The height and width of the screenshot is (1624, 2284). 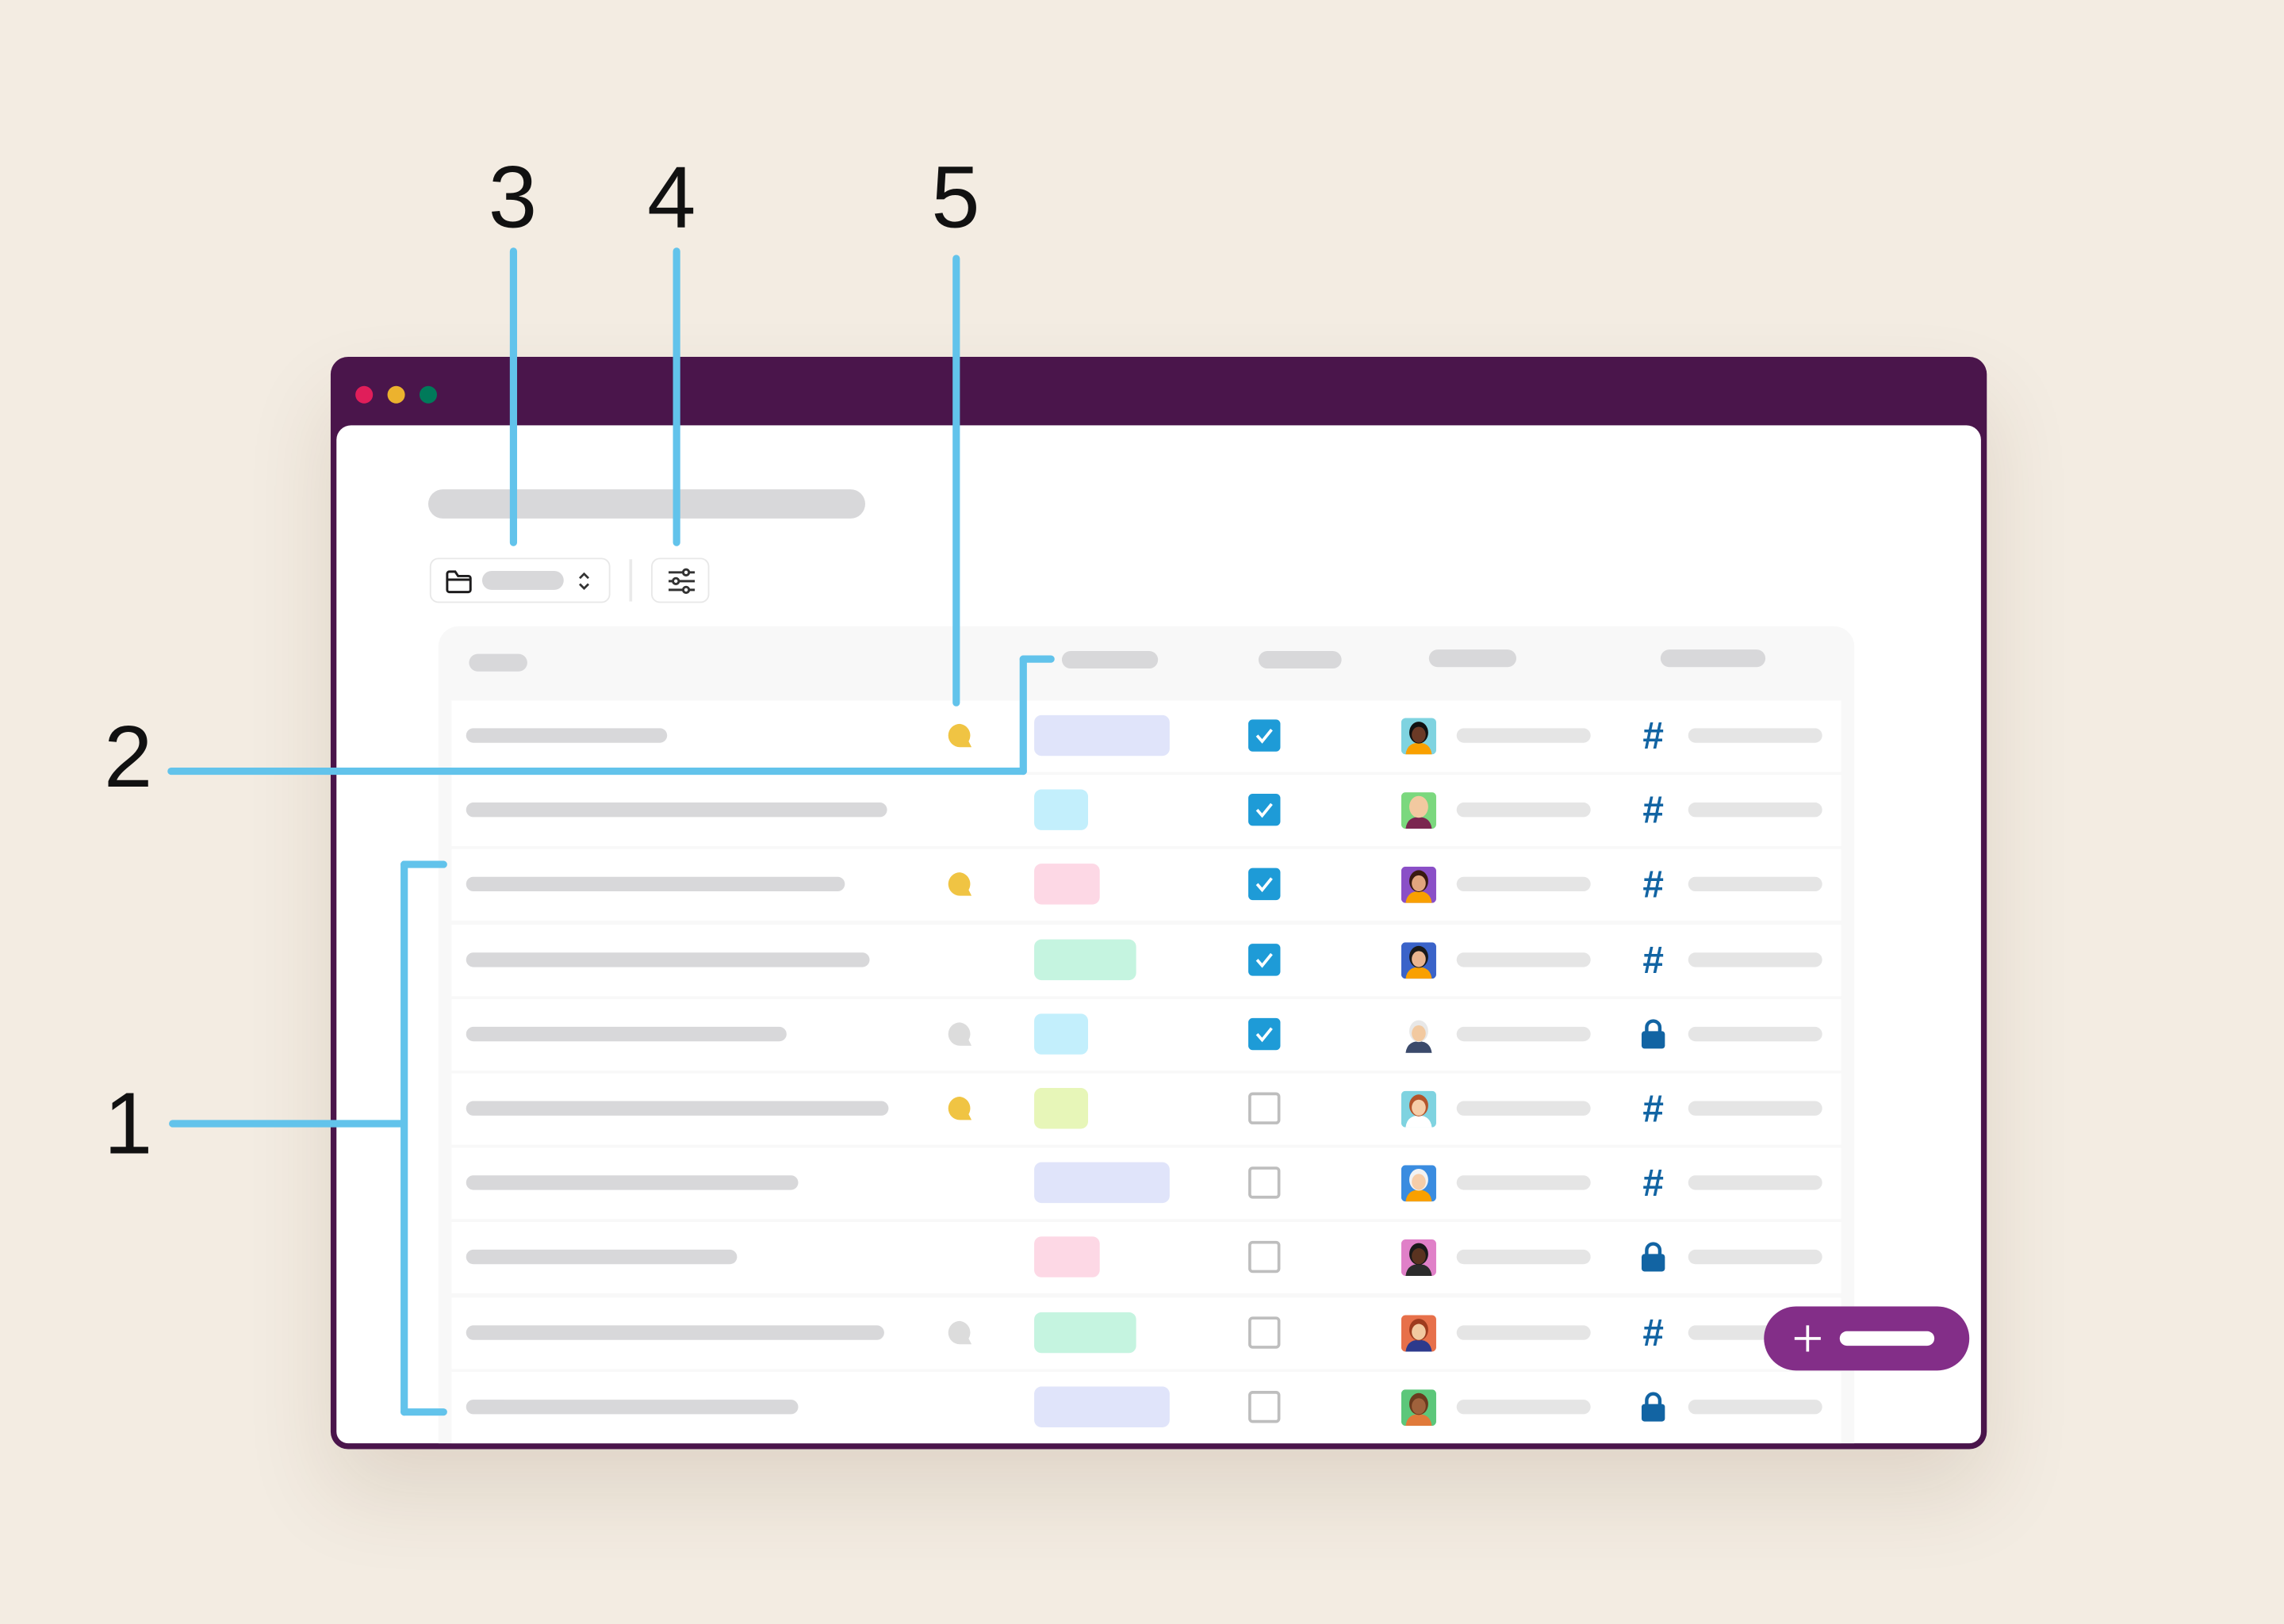 I want to click on folder-icon, so click(x=459, y=582).